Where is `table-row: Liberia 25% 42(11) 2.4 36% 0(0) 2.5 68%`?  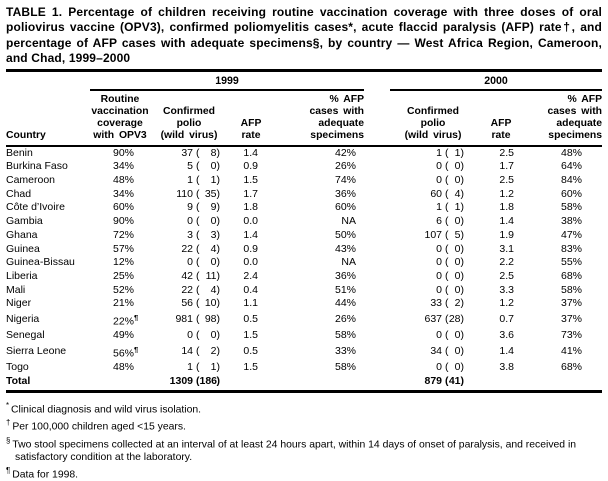
table-row: Liberia 25% 42(11) 2.4 36% 0(0) 2.5 68% is located at coordinates (304, 277).